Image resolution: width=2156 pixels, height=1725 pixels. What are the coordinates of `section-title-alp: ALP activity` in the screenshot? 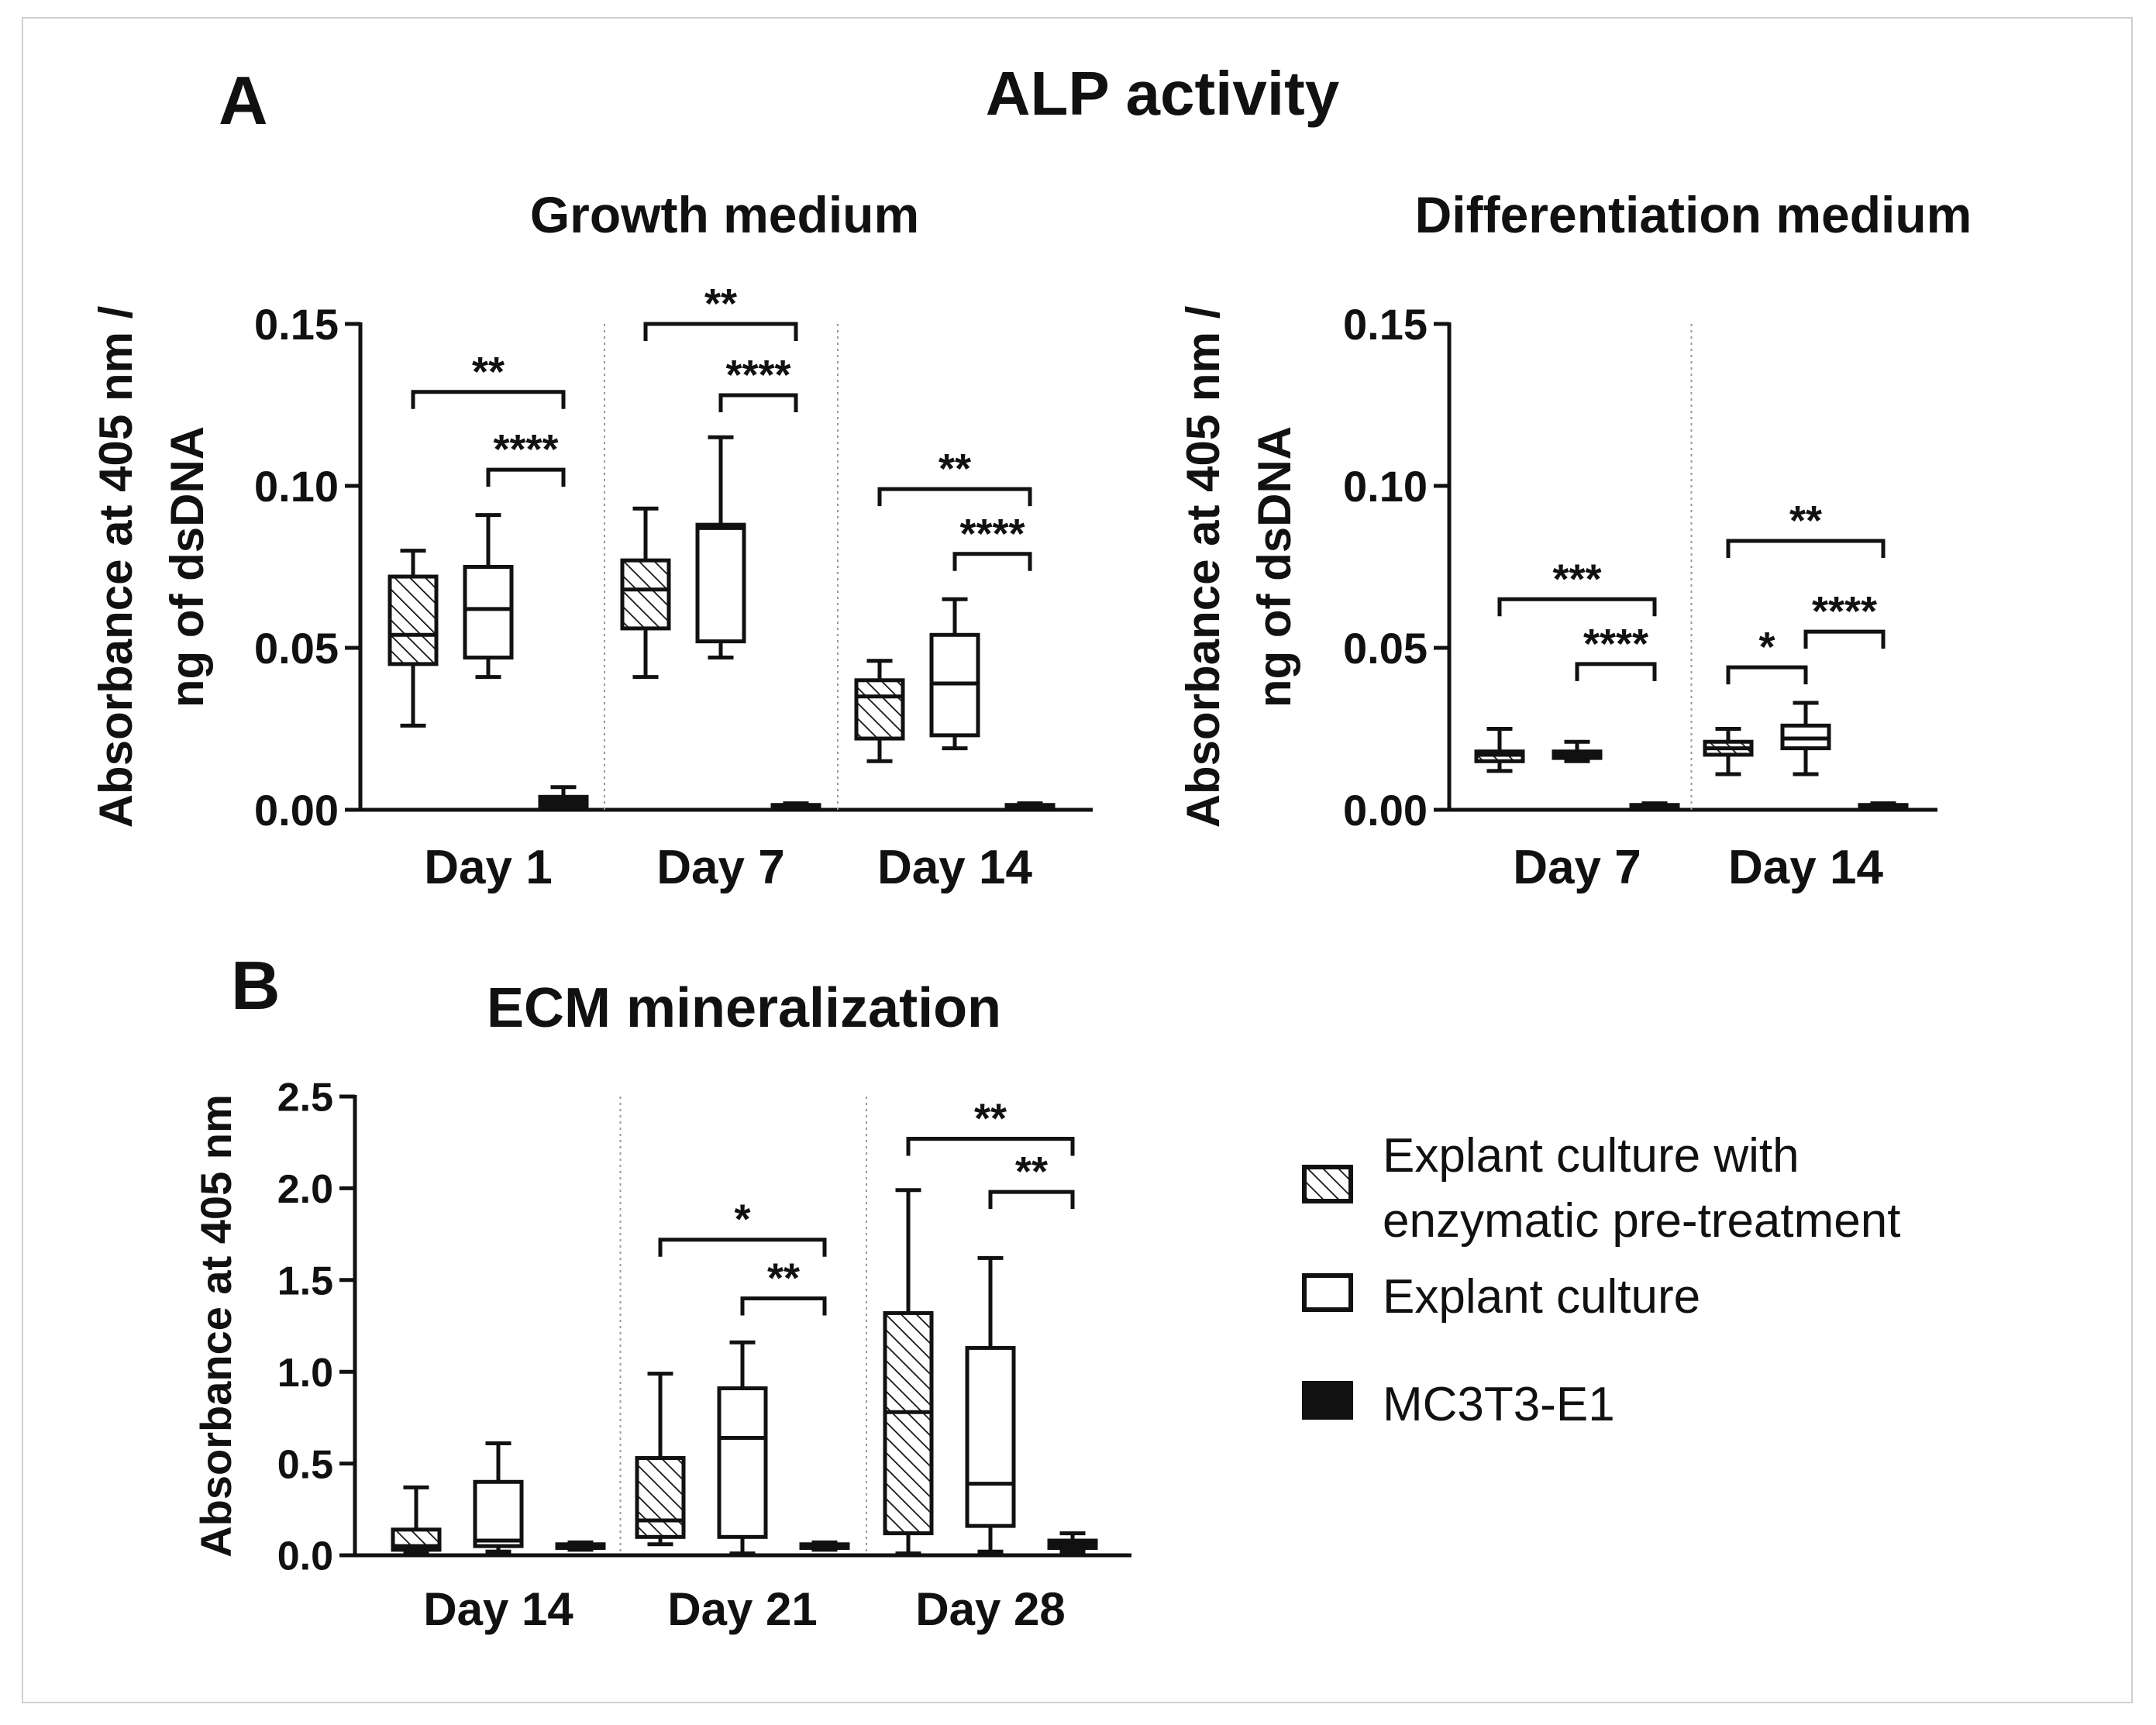 It's located at (1163, 94).